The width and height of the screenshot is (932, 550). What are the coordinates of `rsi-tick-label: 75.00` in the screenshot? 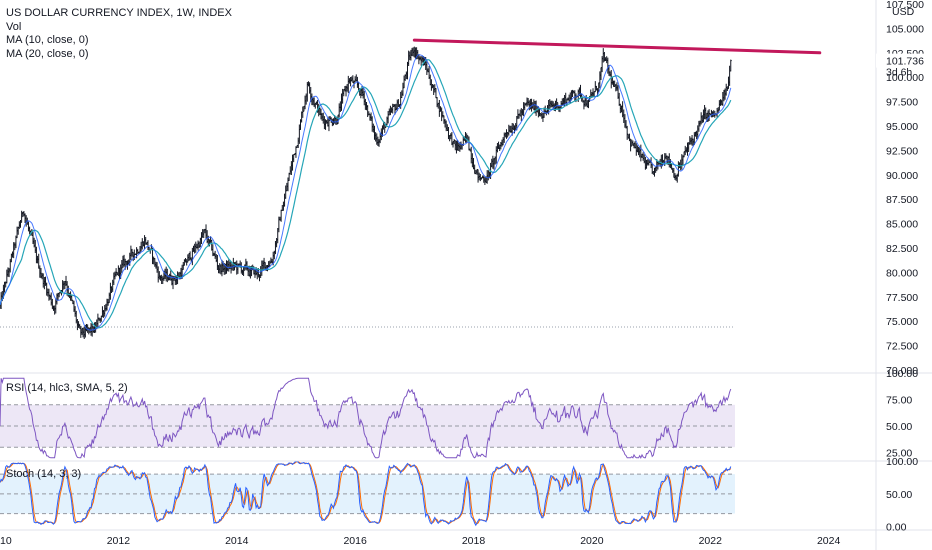 It's located at (899, 401).